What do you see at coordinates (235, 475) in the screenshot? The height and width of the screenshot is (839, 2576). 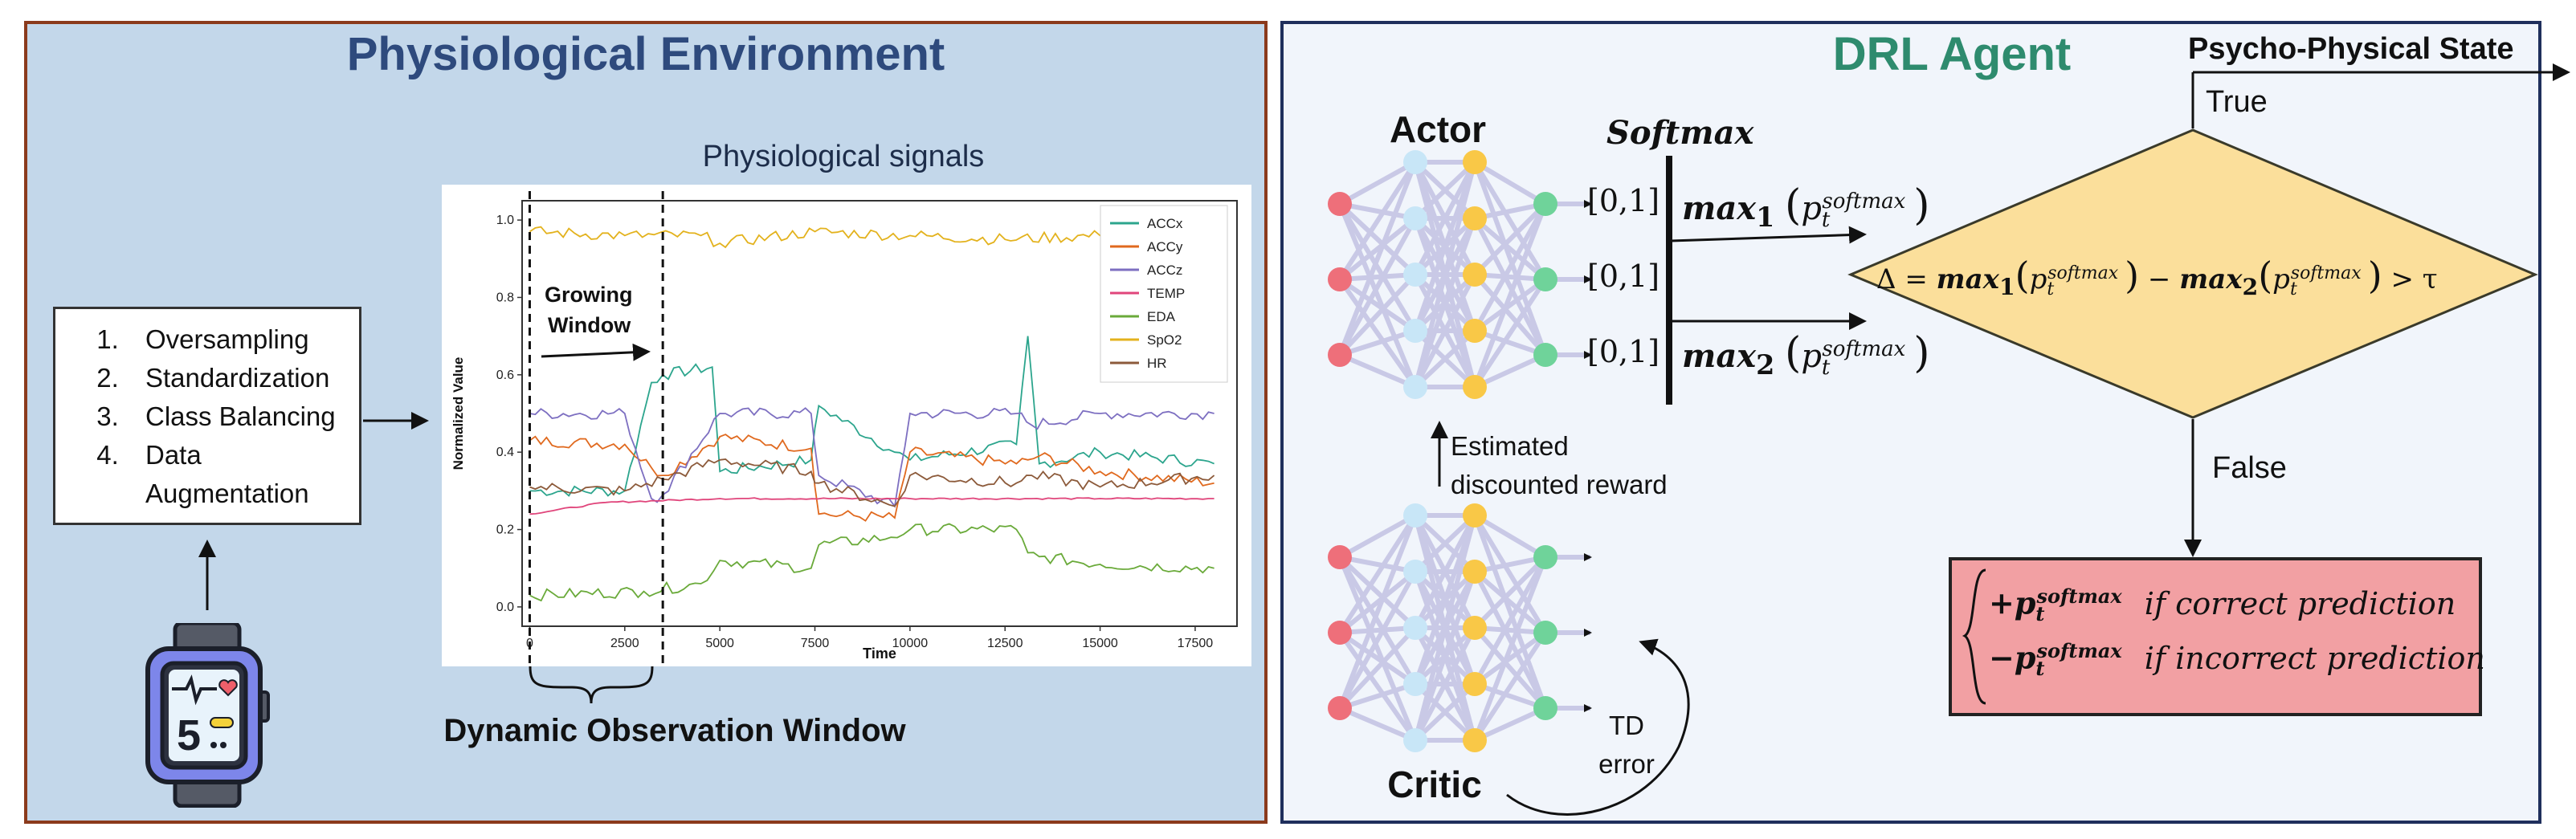 I see `step-item: Data Augmentation` at bounding box center [235, 475].